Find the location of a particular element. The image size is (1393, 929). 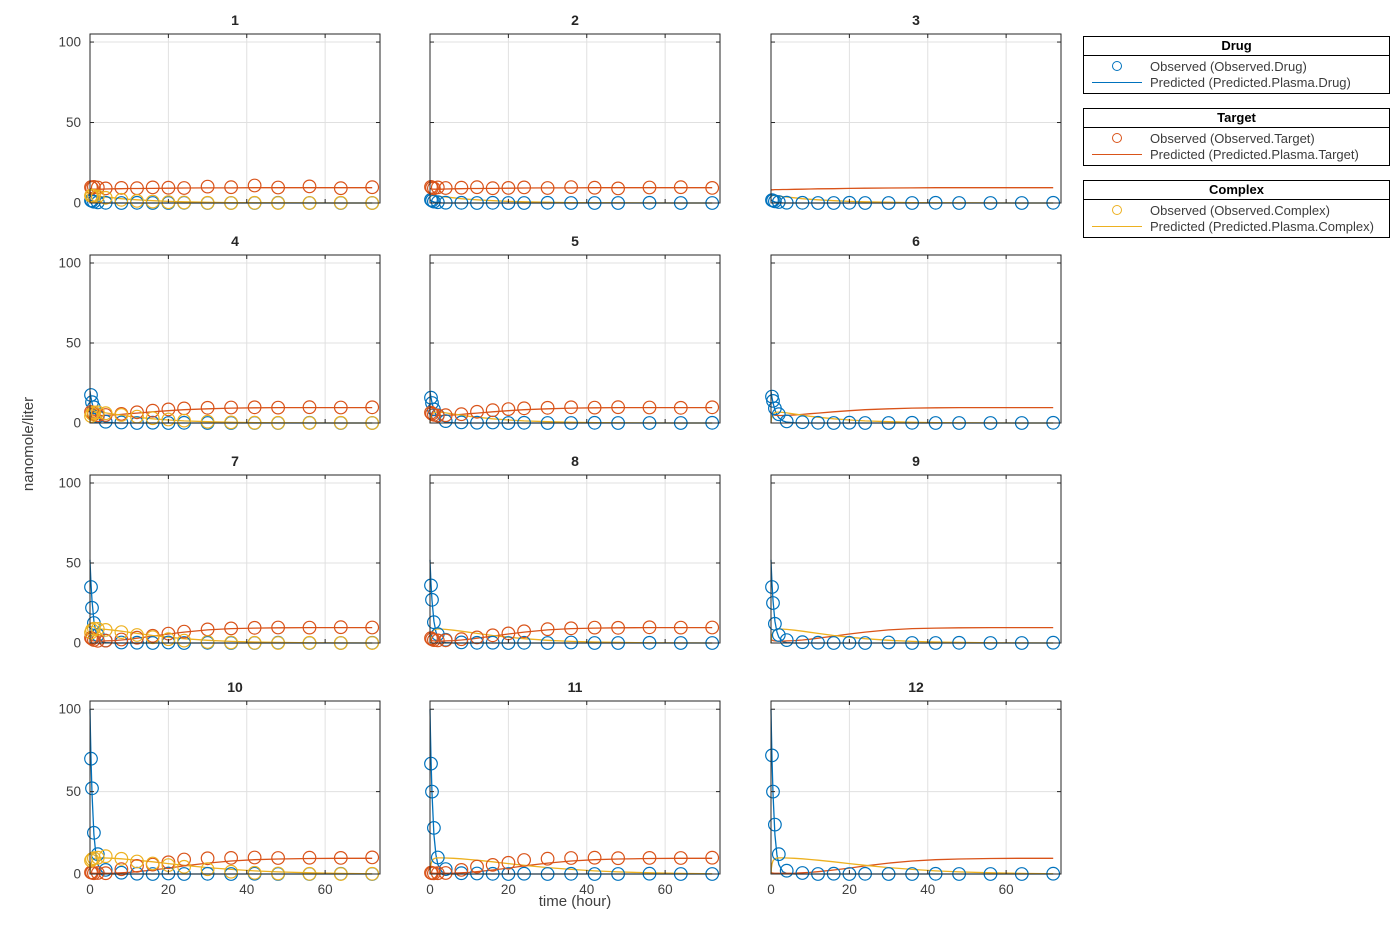

legend-entry-observed-complex: Observed (Observed.Complex) is located at coordinates (1236, 210).